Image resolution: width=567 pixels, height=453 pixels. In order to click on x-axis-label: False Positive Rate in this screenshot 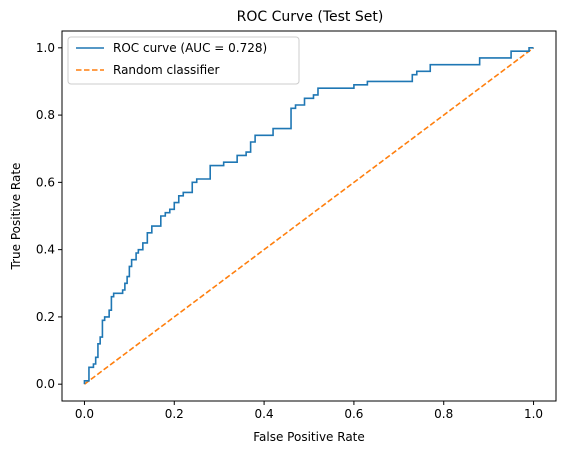, I will do `click(309, 437)`.